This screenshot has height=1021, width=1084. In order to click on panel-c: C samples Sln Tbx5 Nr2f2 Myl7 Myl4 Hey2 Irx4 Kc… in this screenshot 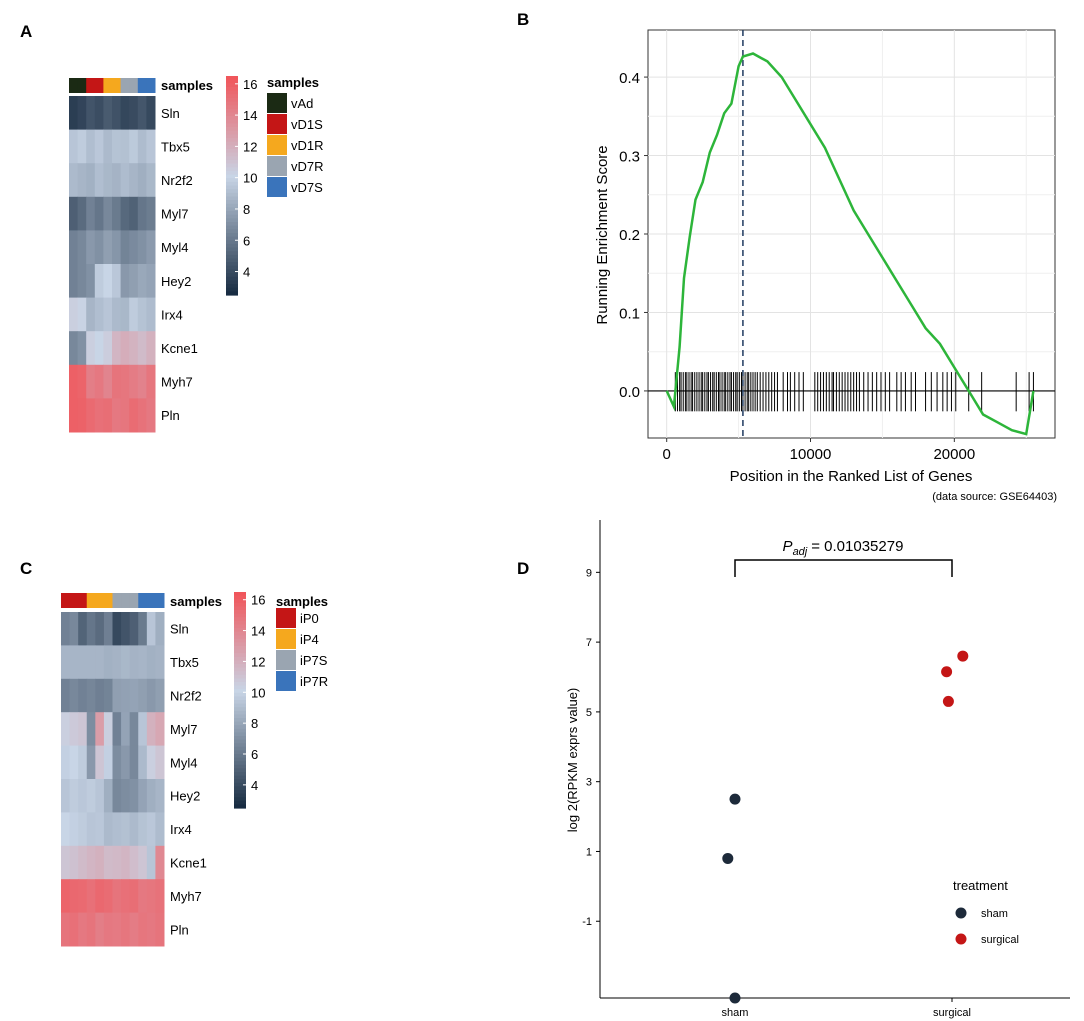, I will do `click(174, 753)`.